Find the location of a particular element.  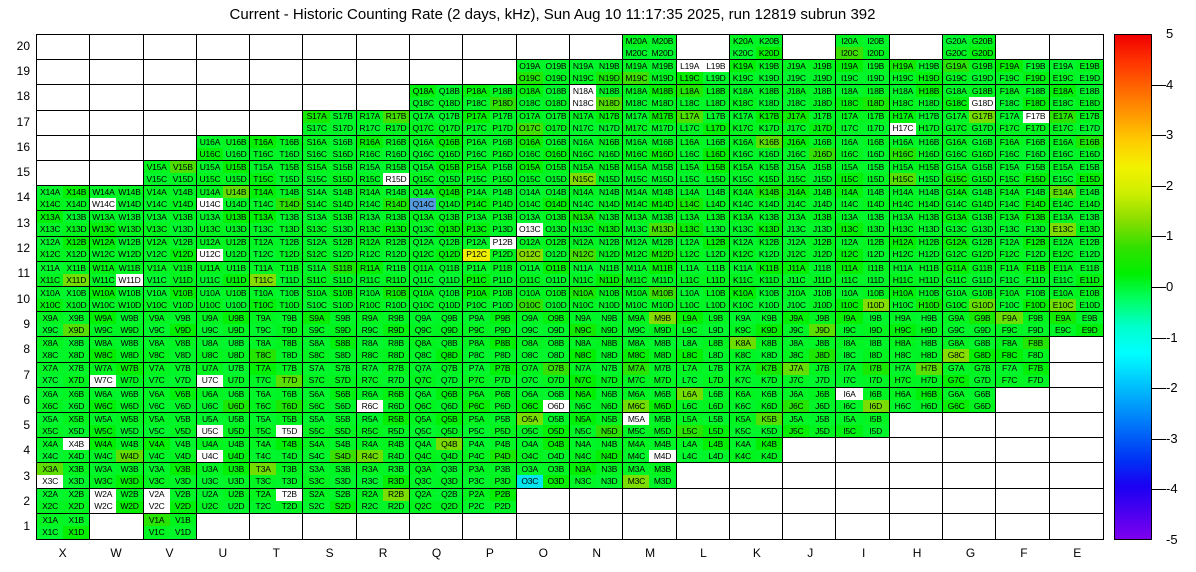

heatmap-quadrant-F12D: F12D is located at coordinates (1035, 254).